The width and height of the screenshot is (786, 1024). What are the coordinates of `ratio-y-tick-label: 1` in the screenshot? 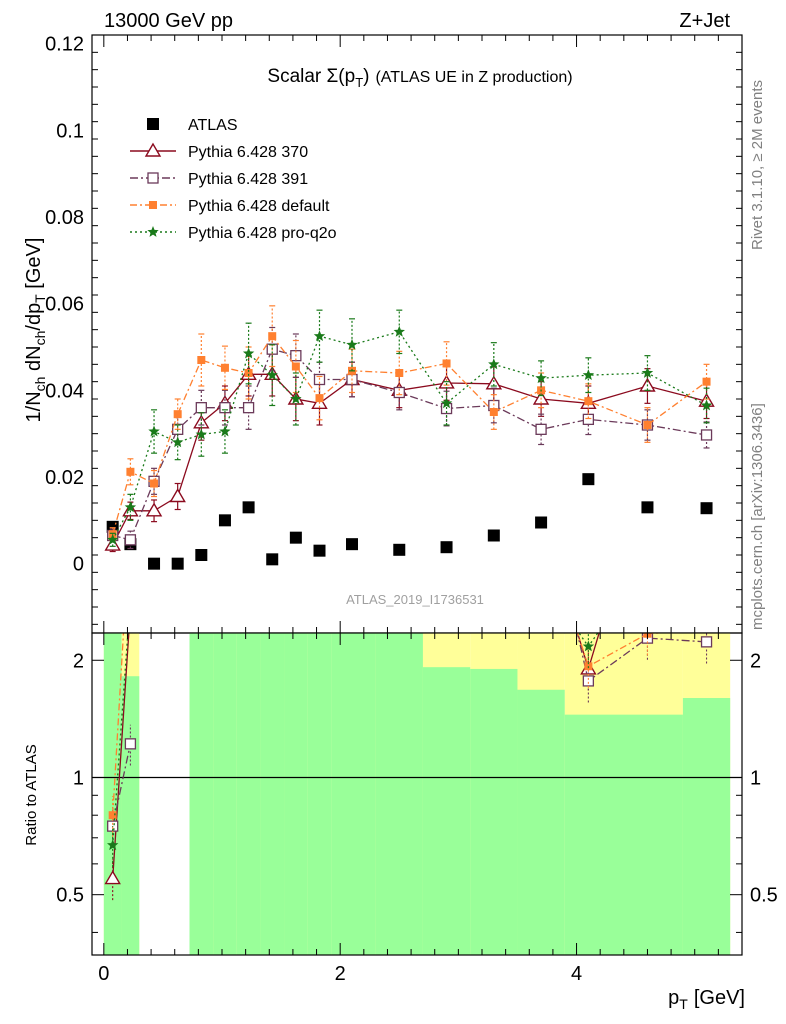 It's located at (78, 778).